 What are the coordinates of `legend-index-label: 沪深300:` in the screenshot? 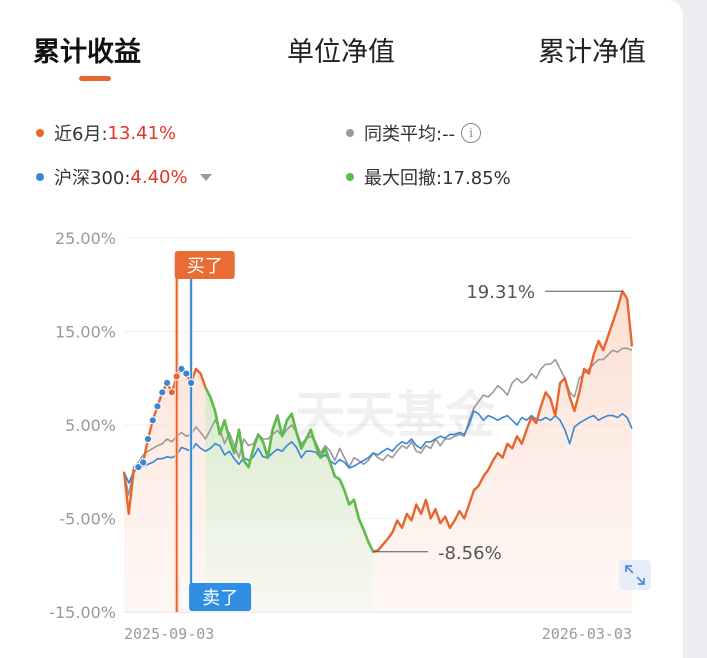 It's located at (92, 178).